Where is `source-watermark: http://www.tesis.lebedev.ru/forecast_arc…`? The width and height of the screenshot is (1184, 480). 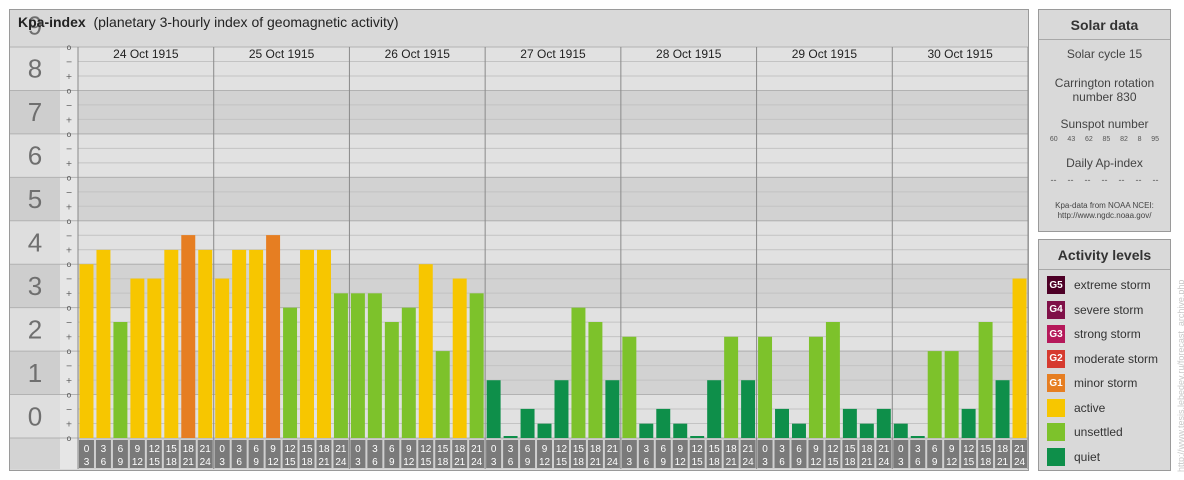 source-watermark: http://www.tesis.lebedev.ru/forecast_arc… is located at coordinates (1180, 375).